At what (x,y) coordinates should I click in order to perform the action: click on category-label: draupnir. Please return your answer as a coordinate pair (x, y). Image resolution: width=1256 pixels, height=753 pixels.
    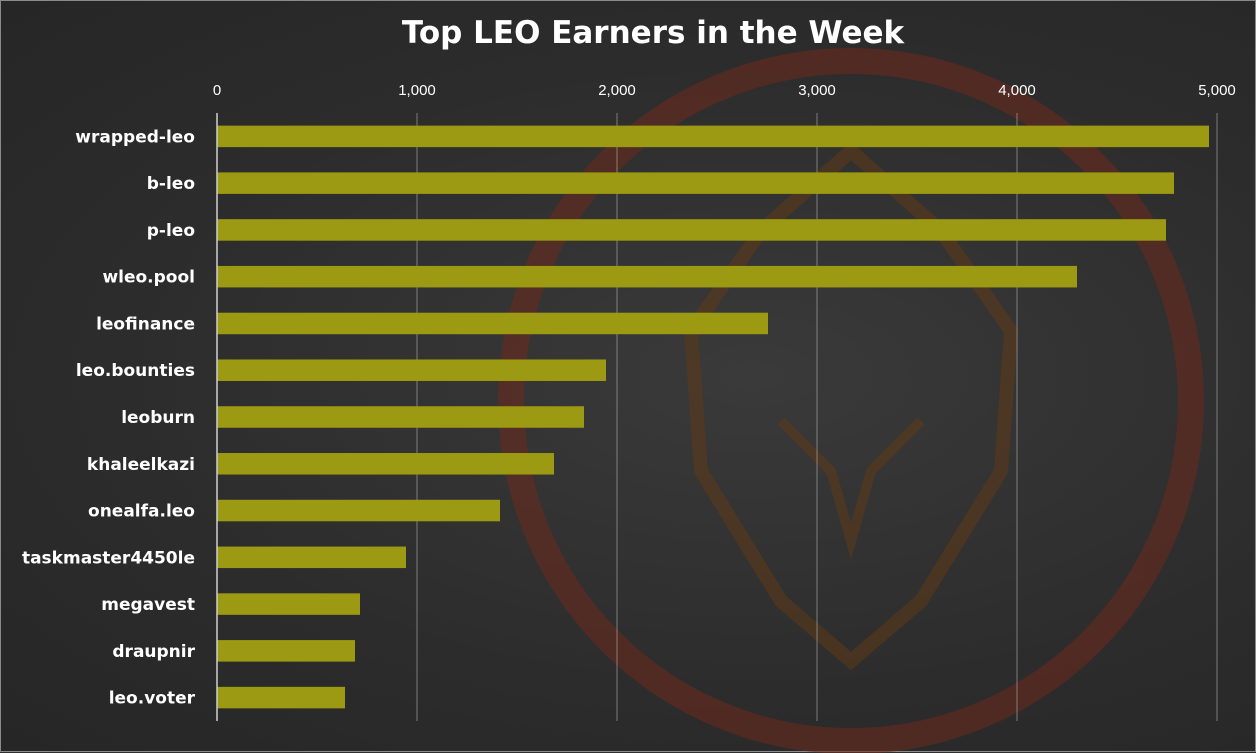
    Looking at the image, I should click on (153, 652).